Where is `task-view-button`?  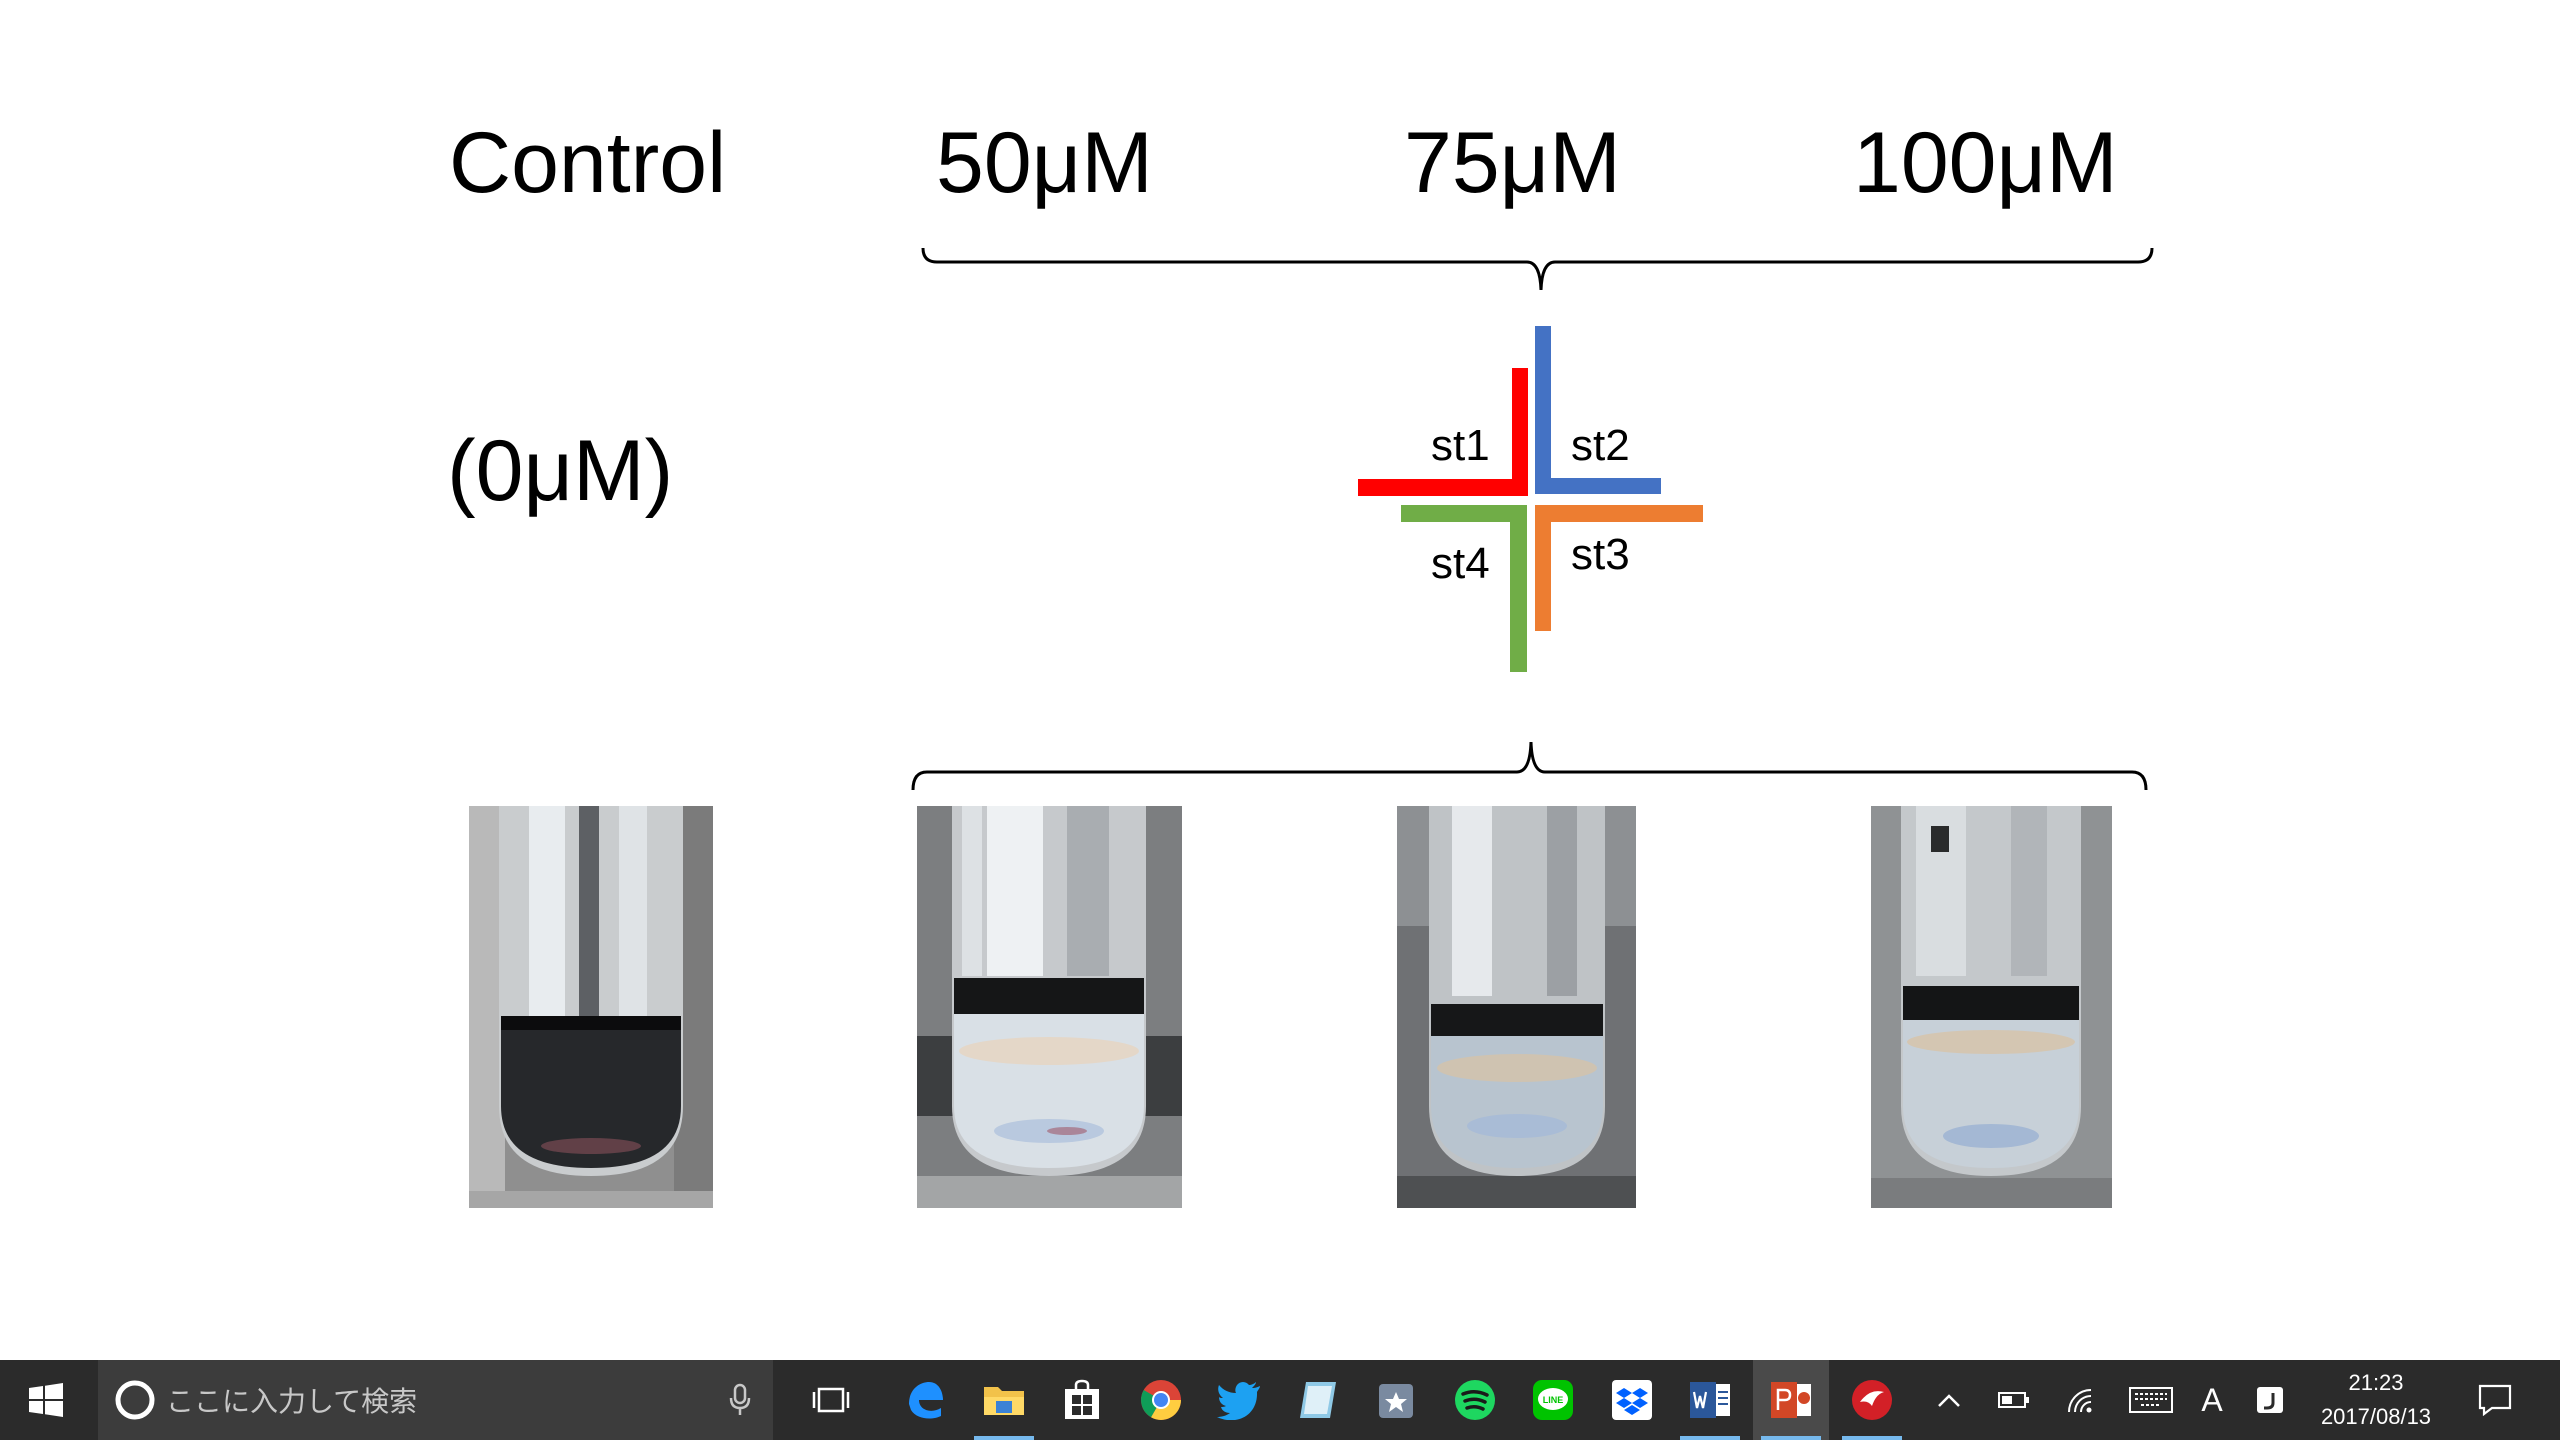
task-view-button is located at coordinates (831, 1400).